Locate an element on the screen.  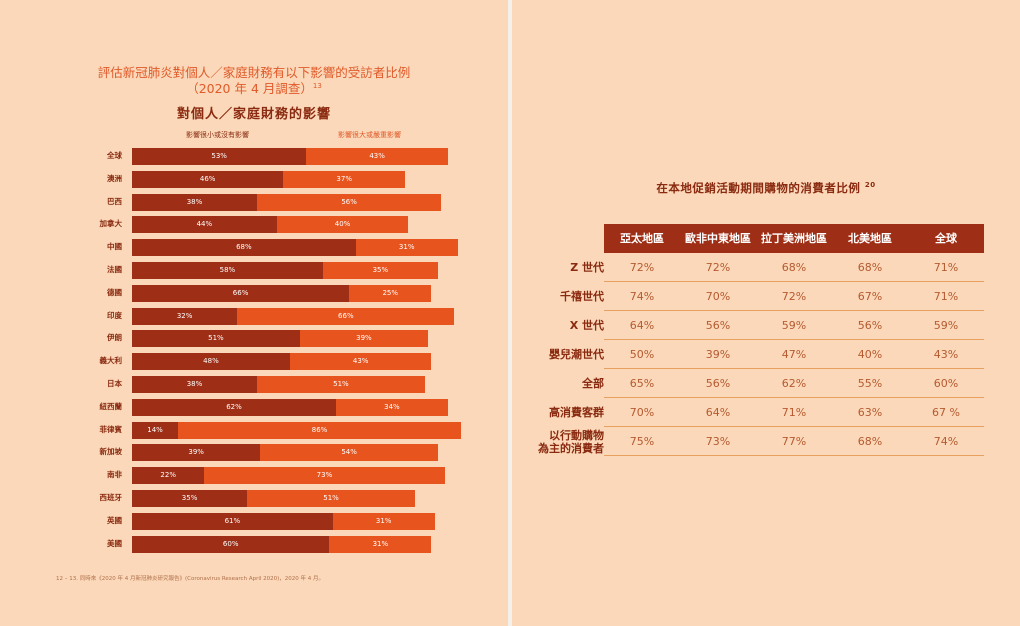
row-label: X 世代 is located at coordinates (586, 325).